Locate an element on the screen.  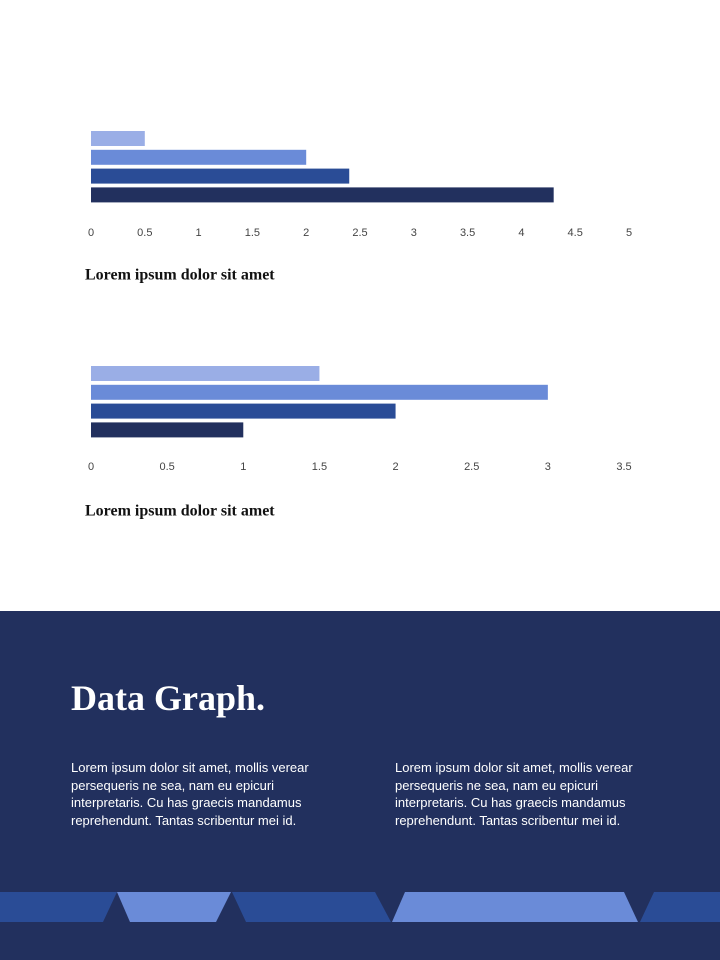
heading: Data Graph. is located at coordinates (168, 698).